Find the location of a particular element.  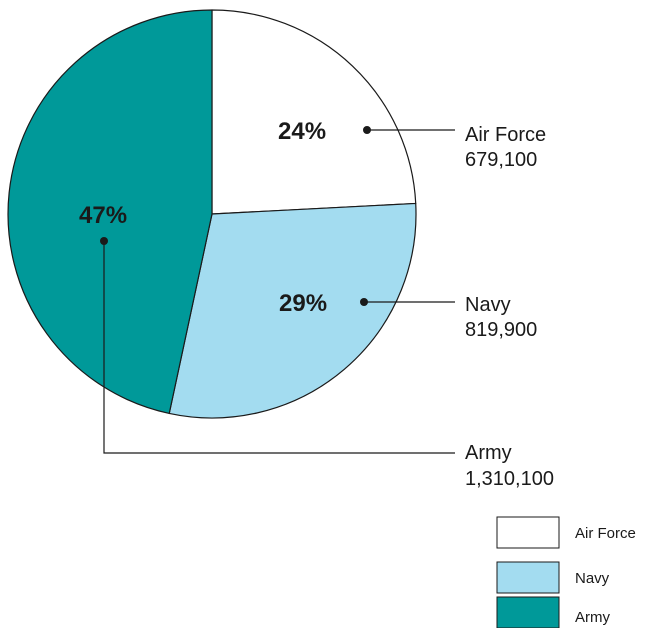

pct-label-navy: 29% is located at coordinates (303, 303).